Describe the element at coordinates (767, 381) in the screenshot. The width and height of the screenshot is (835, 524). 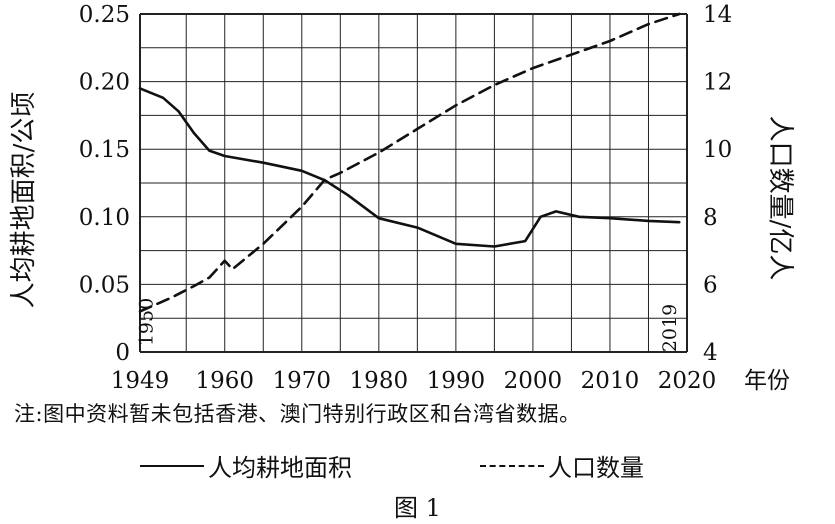
I see `x-axis-unit: 年份` at that location.